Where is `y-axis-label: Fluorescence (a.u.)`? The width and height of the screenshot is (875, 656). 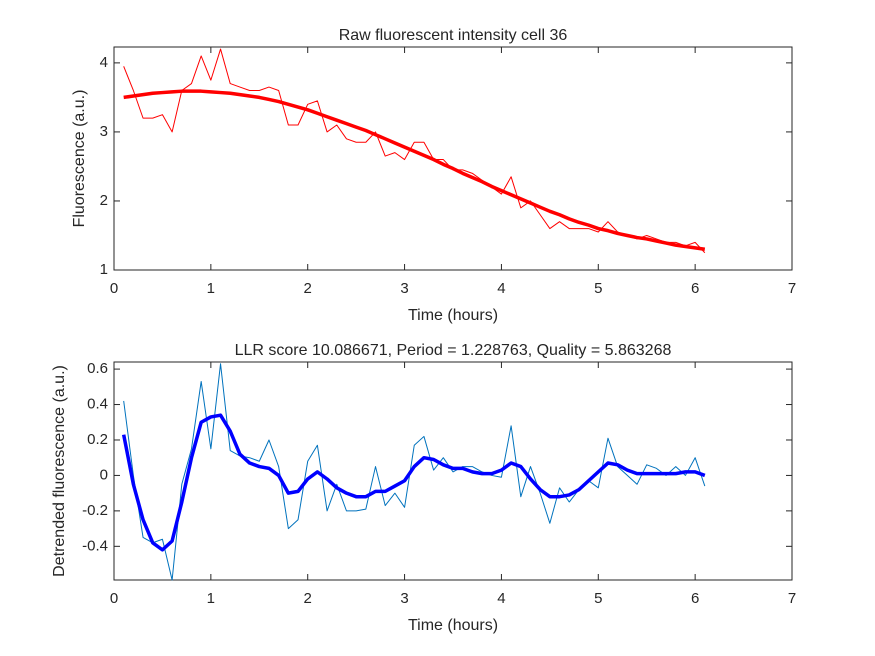
y-axis-label: Fluorescence (a.u.) is located at coordinates (79, 159).